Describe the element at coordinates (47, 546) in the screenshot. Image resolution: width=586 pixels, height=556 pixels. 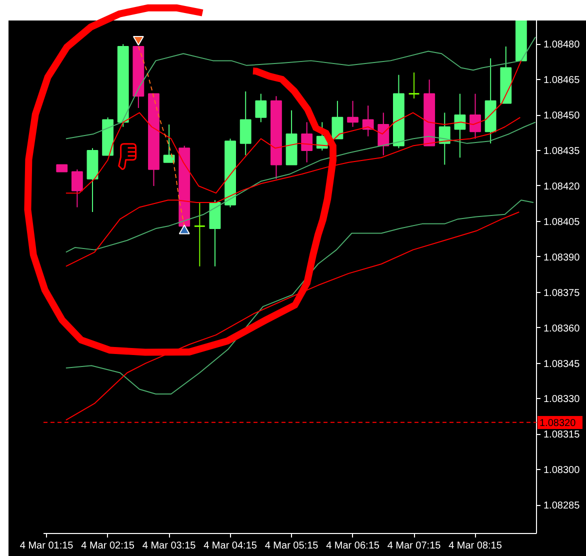
I see `x-tick-label: 4 Mar 01:15` at that location.